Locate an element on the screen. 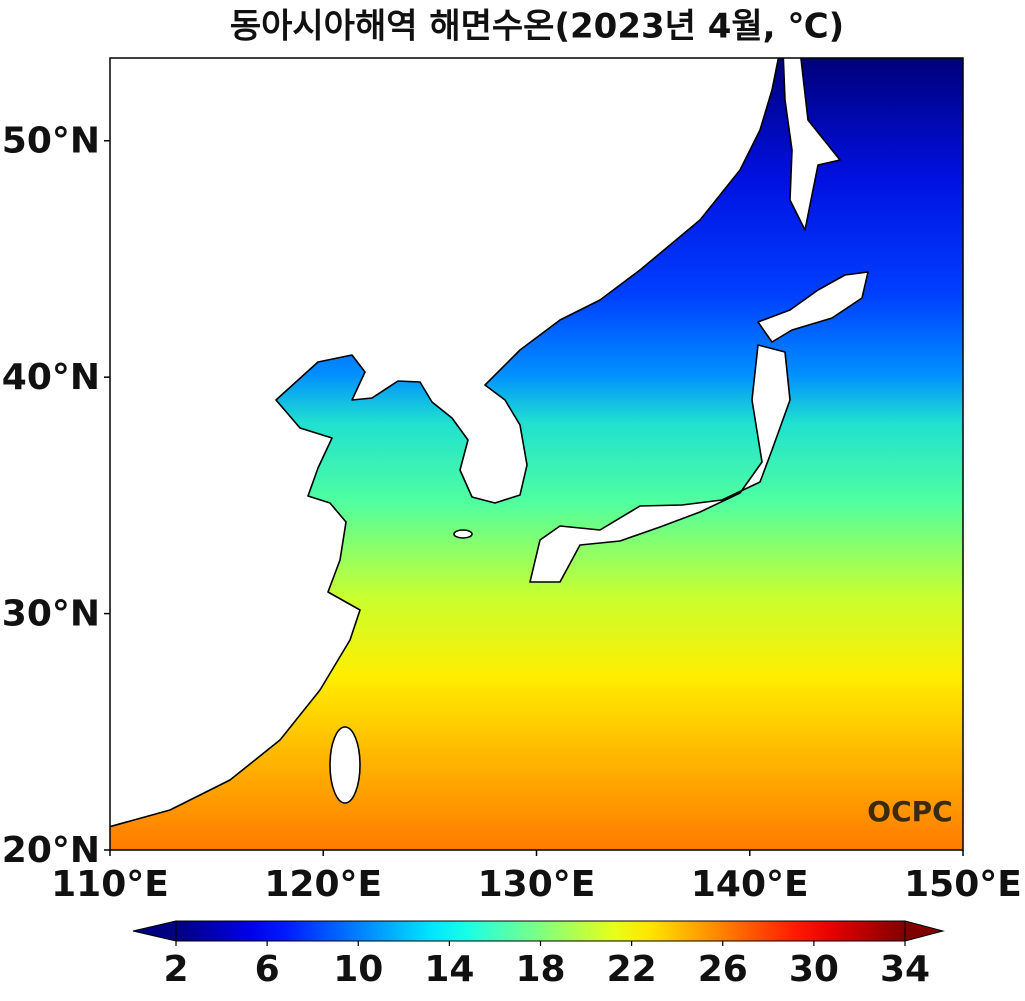 The width and height of the screenshot is (1025, 1001). logo: OCPC is located at coordinates (909, 811).